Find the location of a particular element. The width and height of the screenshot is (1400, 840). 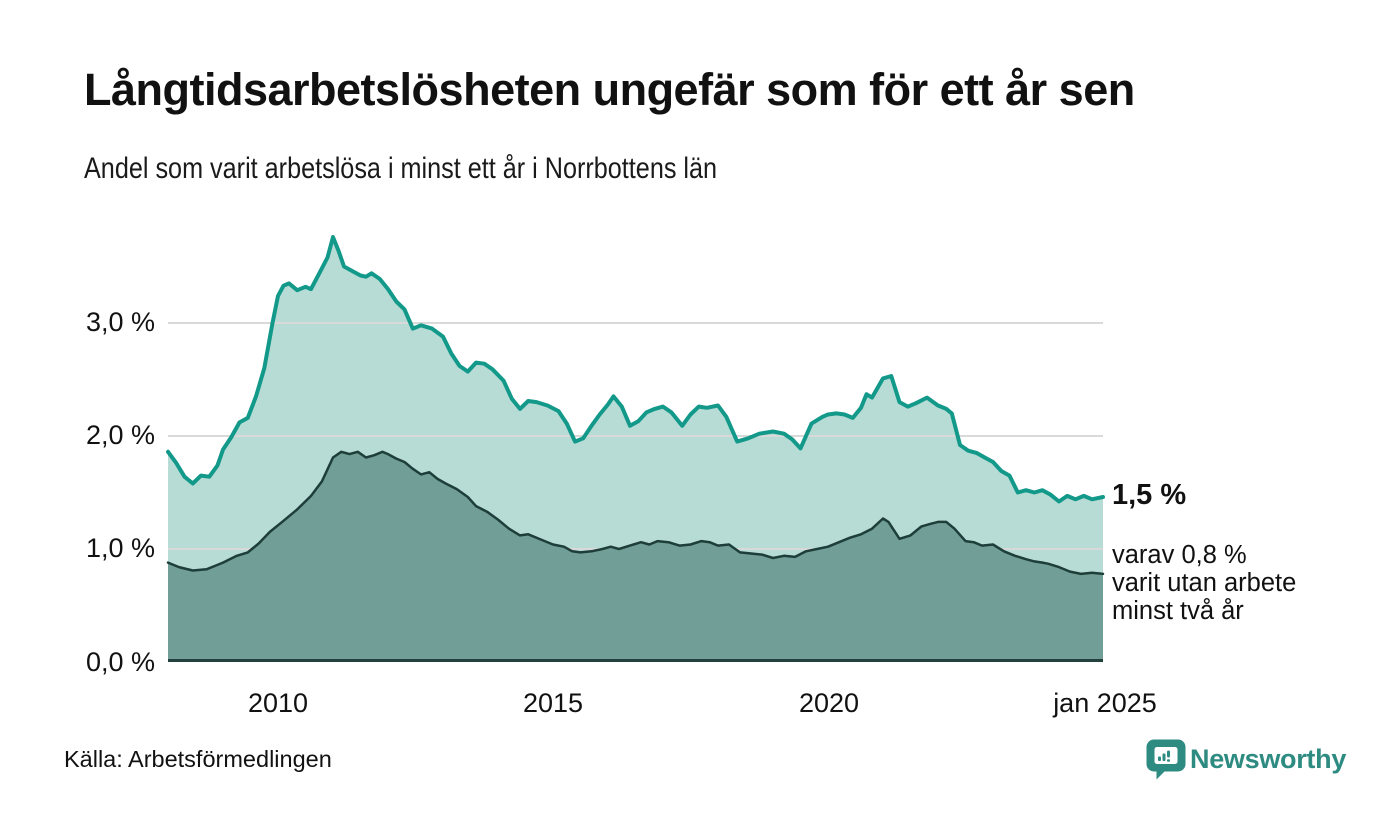

newsworthy-logo is located at coordinates (1166, 761).